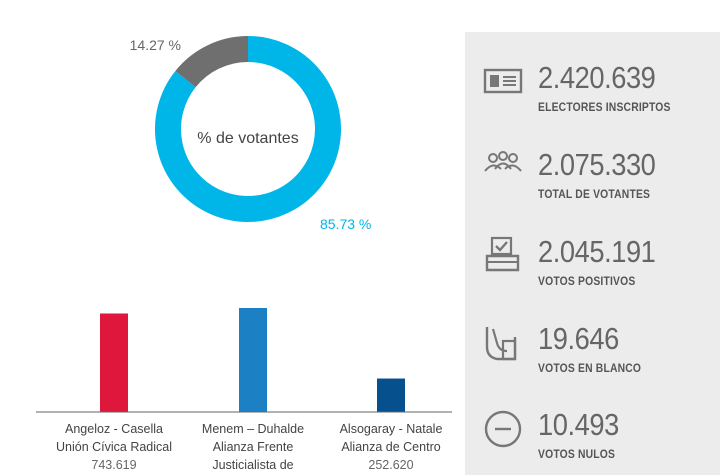  Describe the element at coordinates (390, 447) in the screenshot. I see `bar-label-2-line-1: Alianza de Centro` at that location.